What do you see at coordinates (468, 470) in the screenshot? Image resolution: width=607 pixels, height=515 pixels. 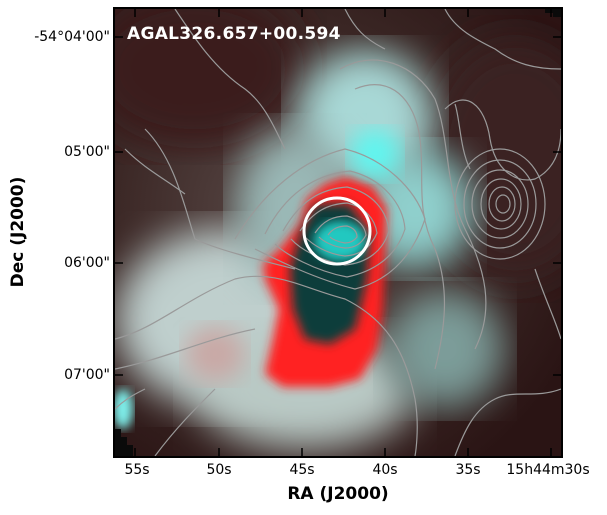 I see `xtick-label: 35s` at bounding box center [468, 470].